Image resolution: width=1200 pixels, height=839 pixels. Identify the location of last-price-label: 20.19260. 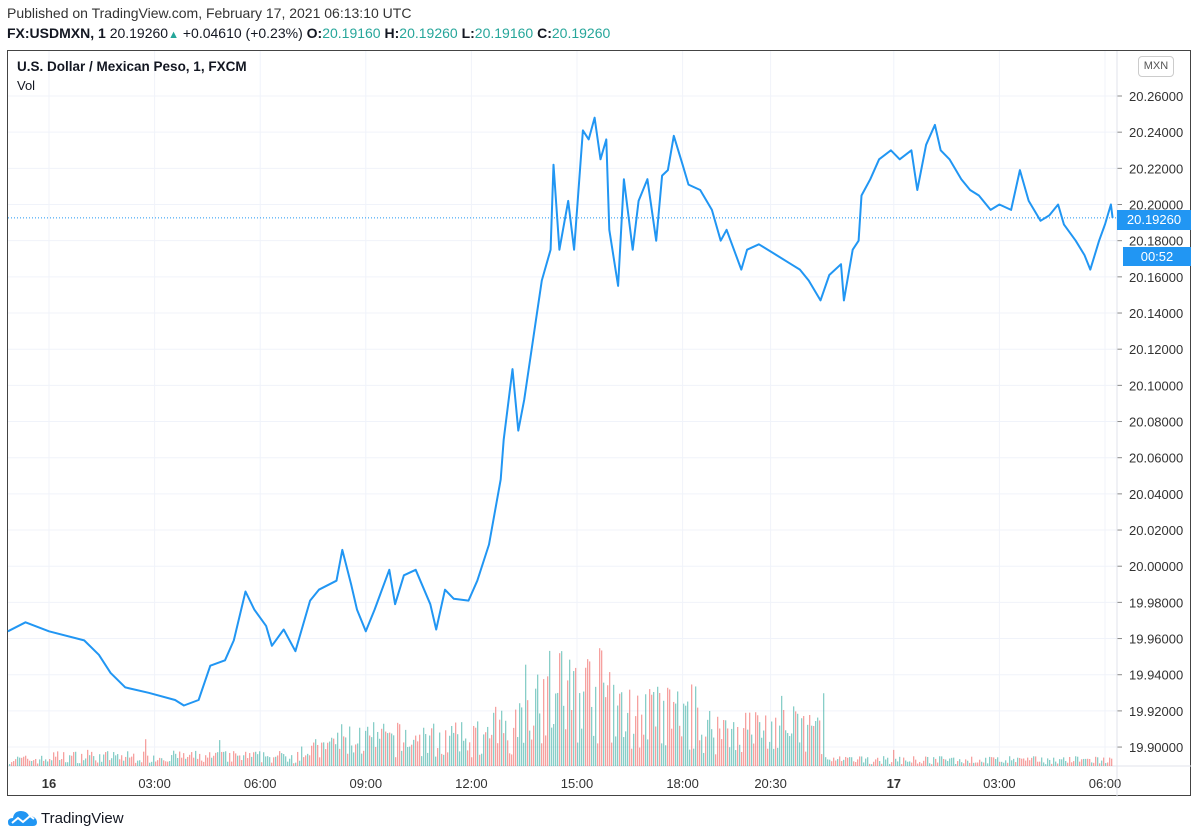
(1154, 220).